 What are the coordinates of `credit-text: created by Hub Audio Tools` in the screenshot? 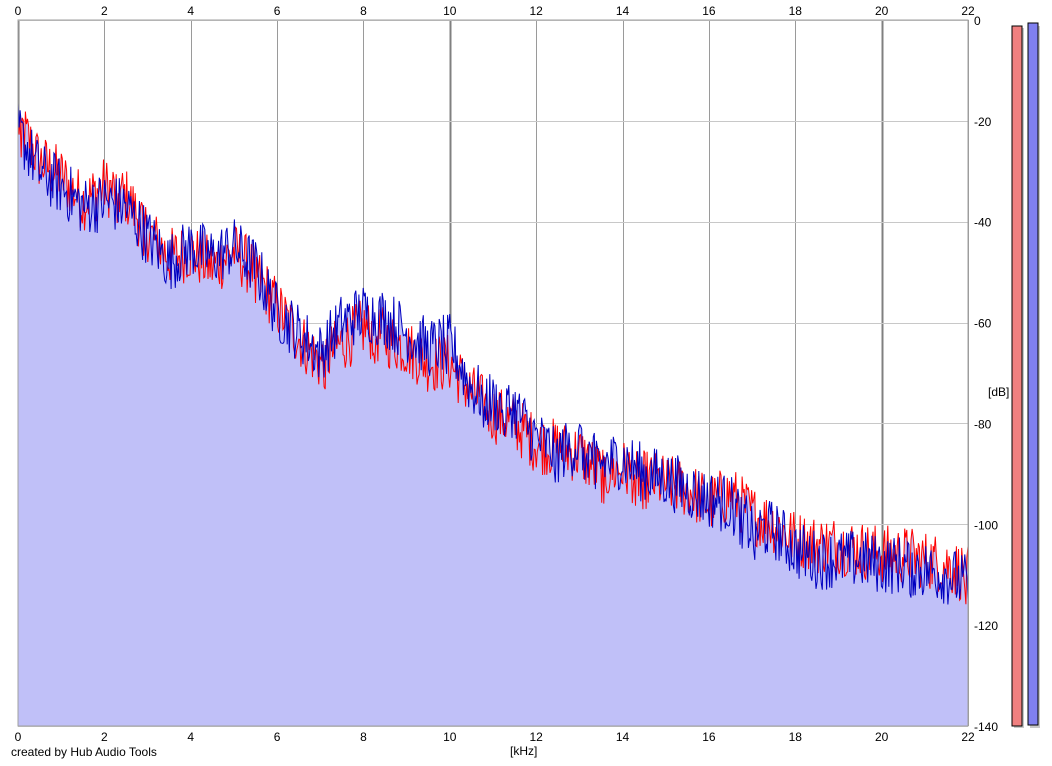 It's located at (84, 752).